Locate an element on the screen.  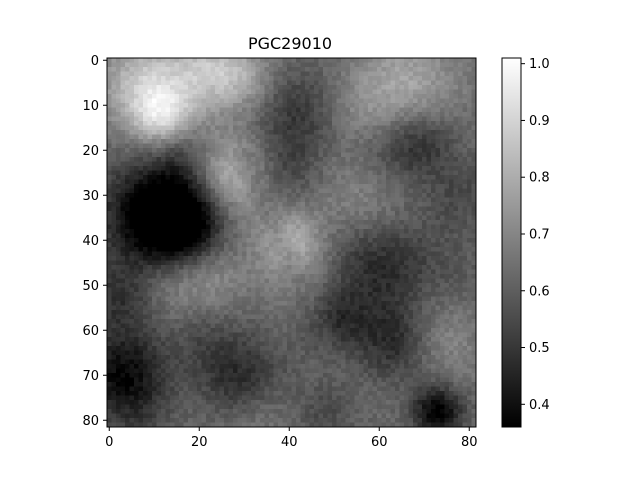
y-tick-label: 30 is located at coordinates (90, 196).